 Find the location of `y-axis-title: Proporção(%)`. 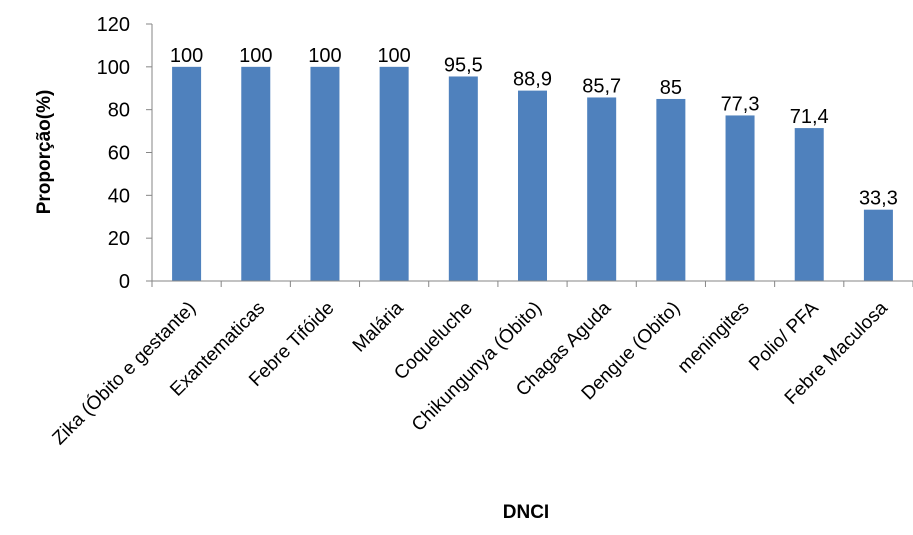

y-axis-title: Proporção(%) is located at coordinates (44, 152).